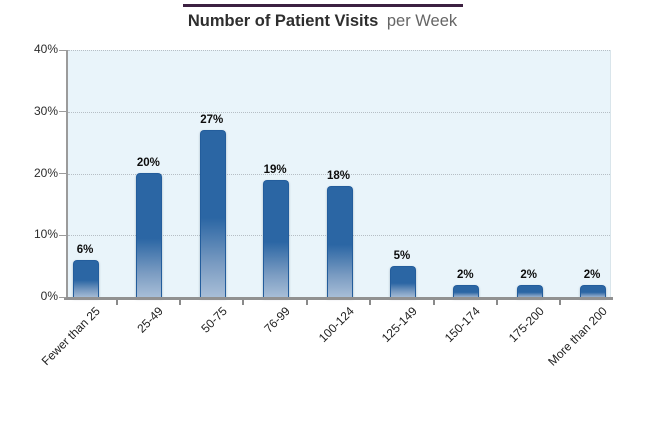 Image resolution: width=645 pixels, height=439 pixels. Describe the element at coordinates (323, 5) in the screenshot. I see `title-rule` at that location.